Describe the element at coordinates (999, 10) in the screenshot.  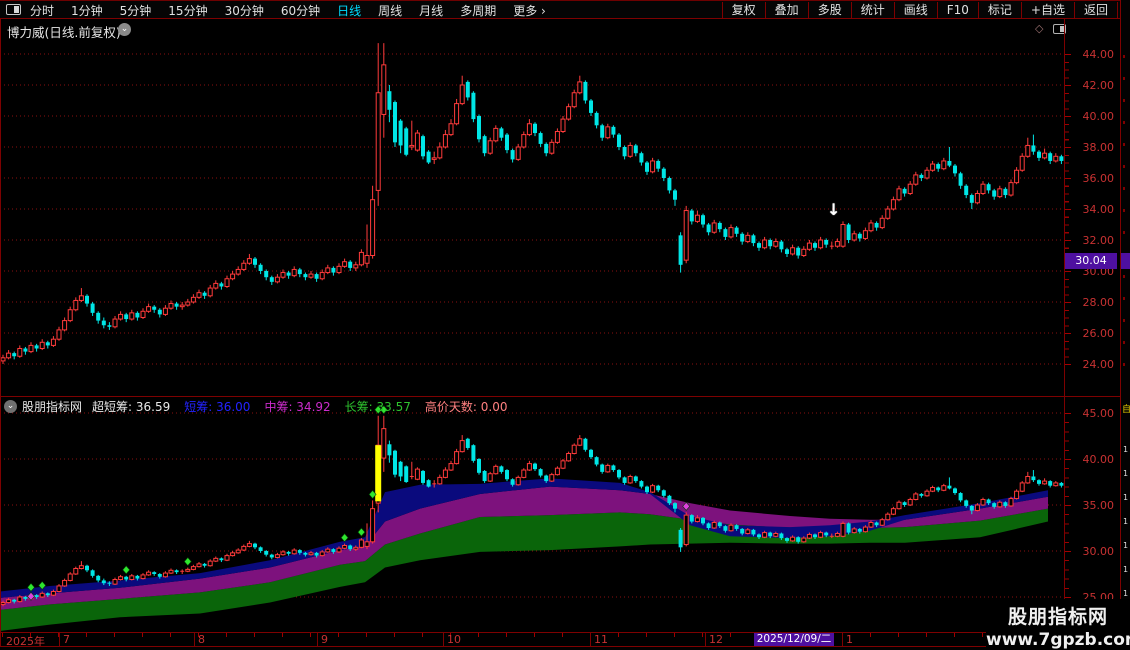
I see `action-标记: 标记` at that location.